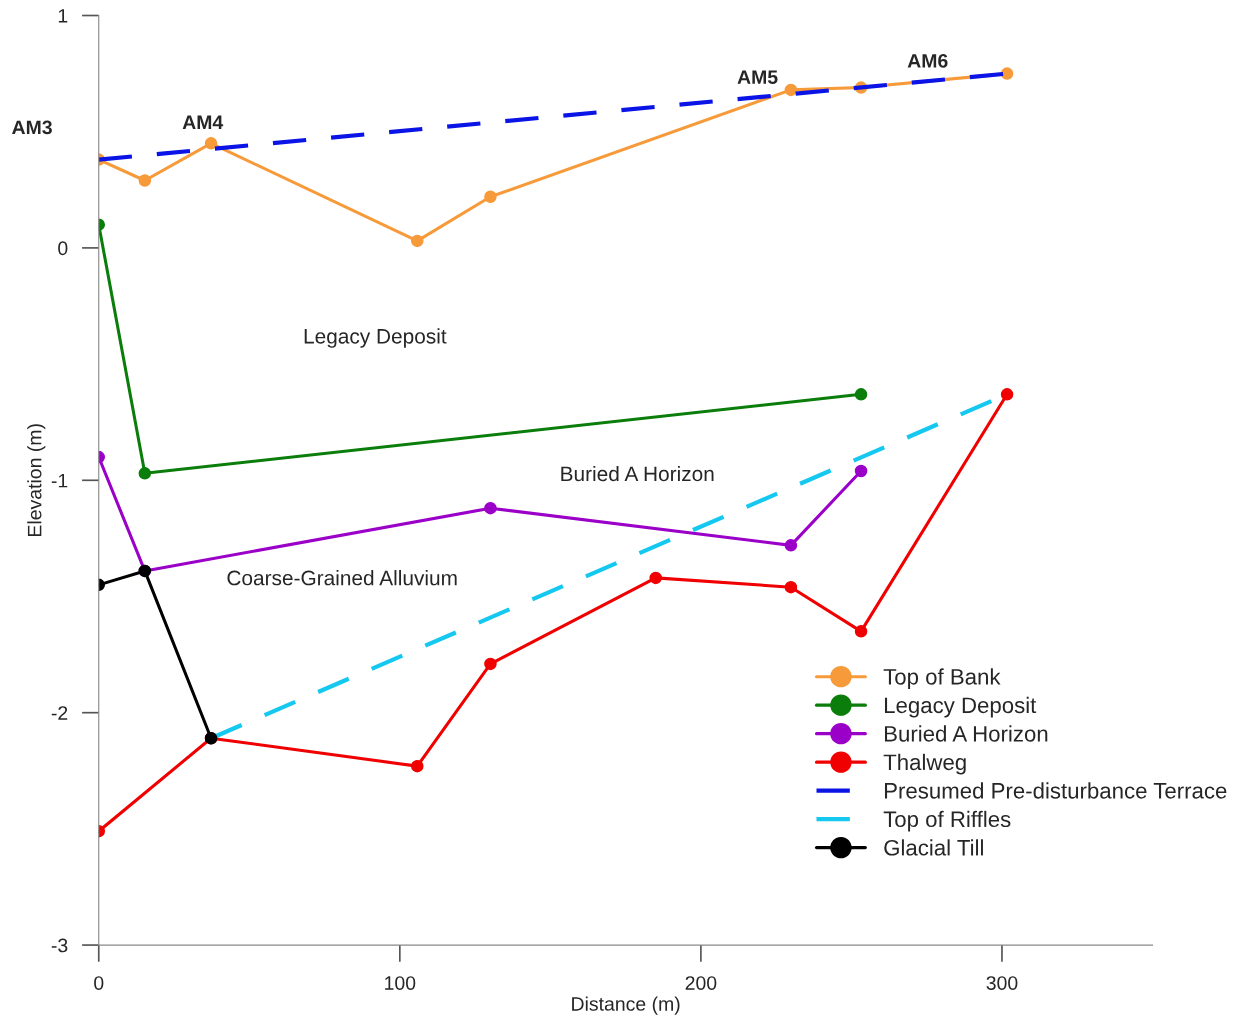  I want to click on x-tick-label: 0, so click(99, 983).